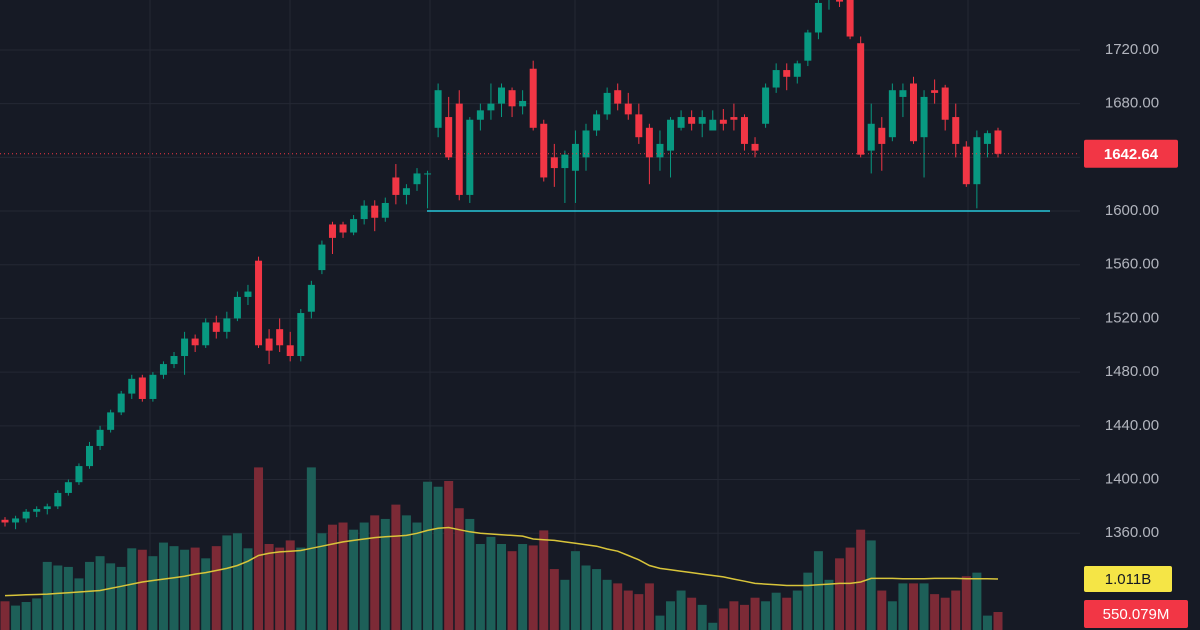  I want to click on volume-ma-label: 1.011B, so click(1128, 579).